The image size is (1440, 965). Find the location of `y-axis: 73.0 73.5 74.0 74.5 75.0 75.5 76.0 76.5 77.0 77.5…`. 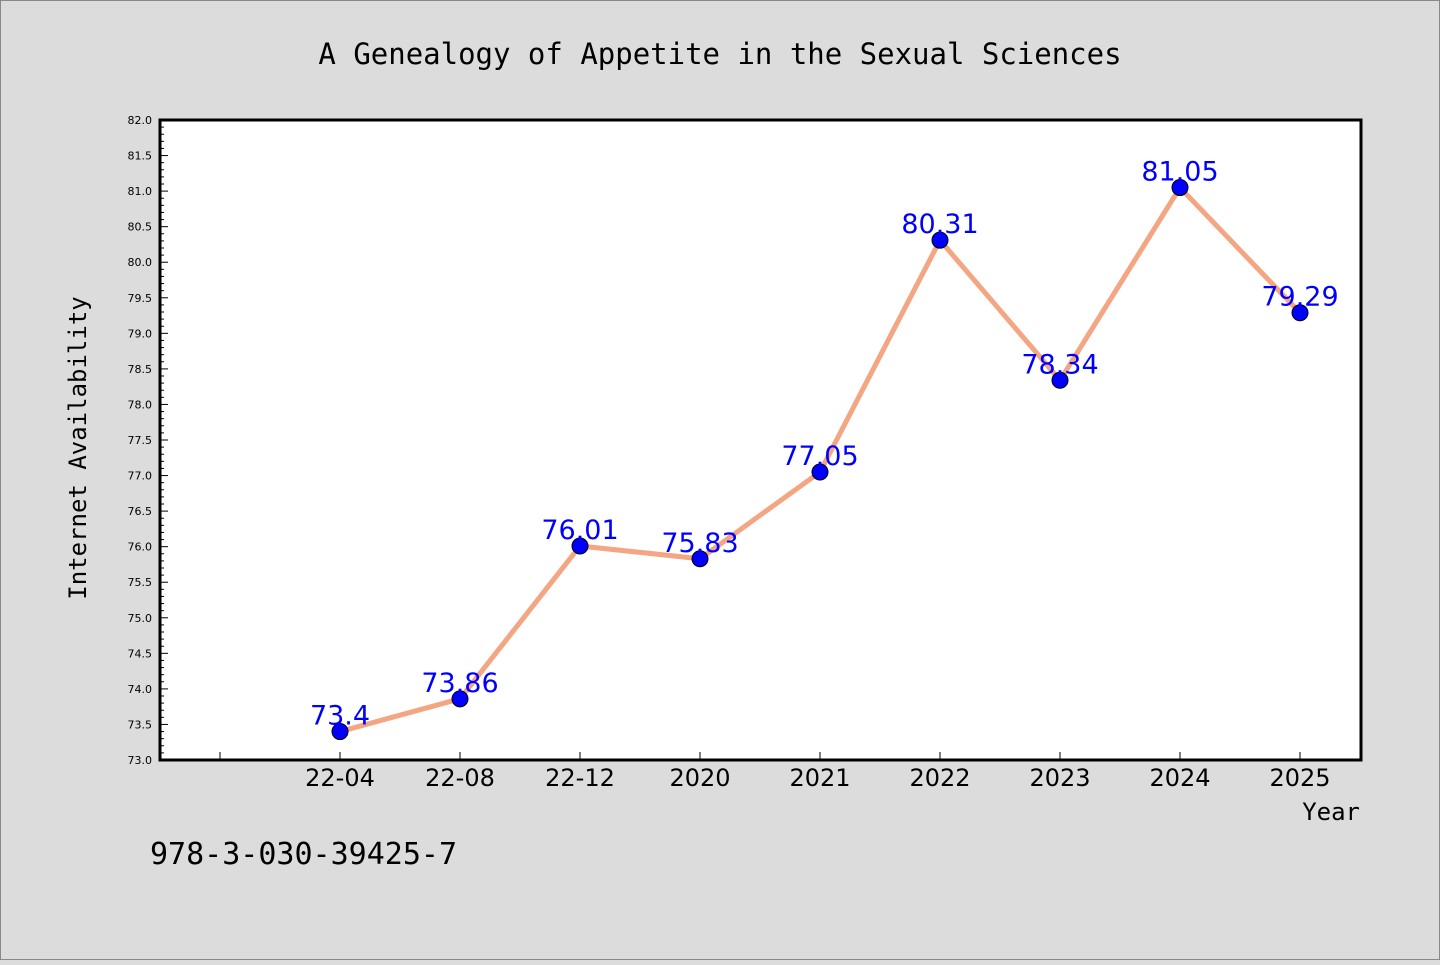

y-axis: 73.0 73.5 74.0 74.5 75.0 75.5 76.0 76.5 77.0 77.5… is located at coordinates (148, 440).